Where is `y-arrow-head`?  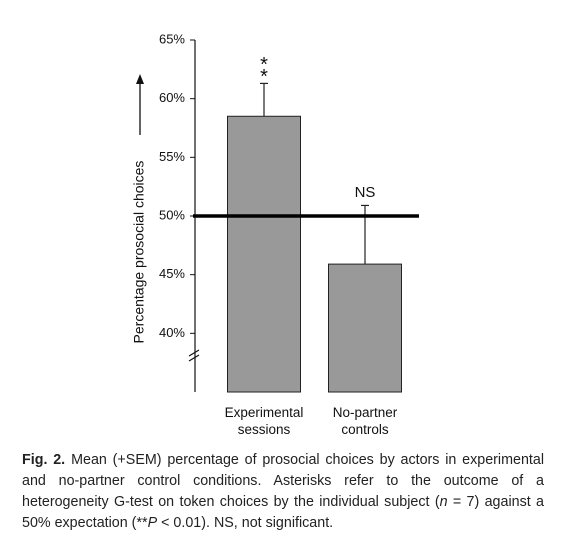 y-arrow-head is located at coordinates (140, 79).